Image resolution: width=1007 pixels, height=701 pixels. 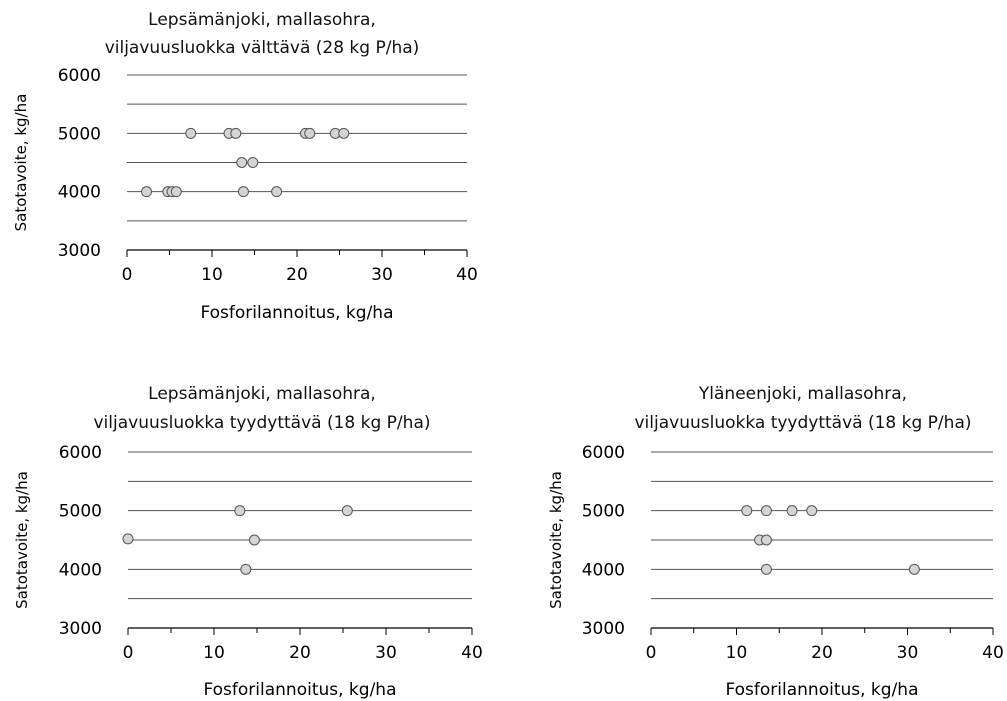 What do you see at coordinates (262, 48) in the screenshot?
I see `chart-subtitle: viljavuusluokka välttävä (28 kg P/ha)` at bounding box center [262, 48].